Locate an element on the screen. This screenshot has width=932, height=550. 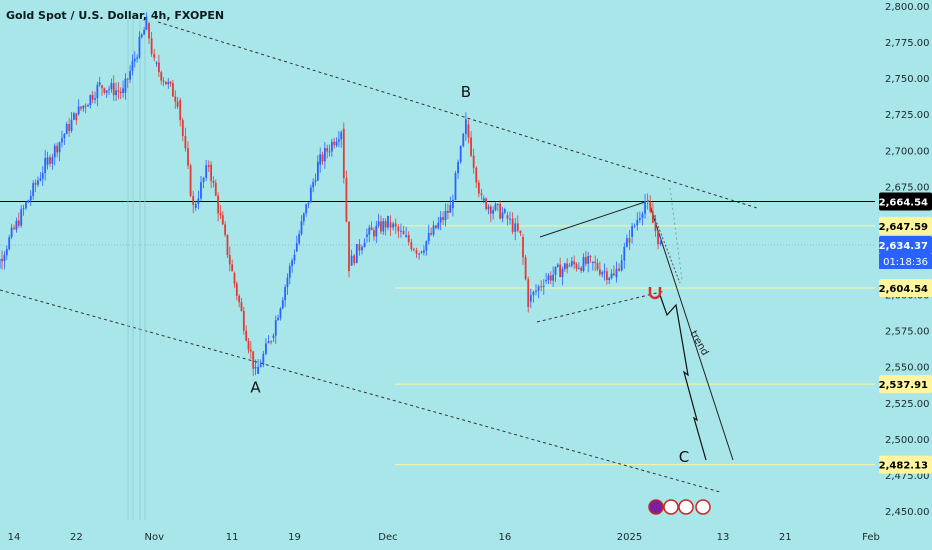
y-tick-label: 2,475.00 is located at coordinates (907, 476).